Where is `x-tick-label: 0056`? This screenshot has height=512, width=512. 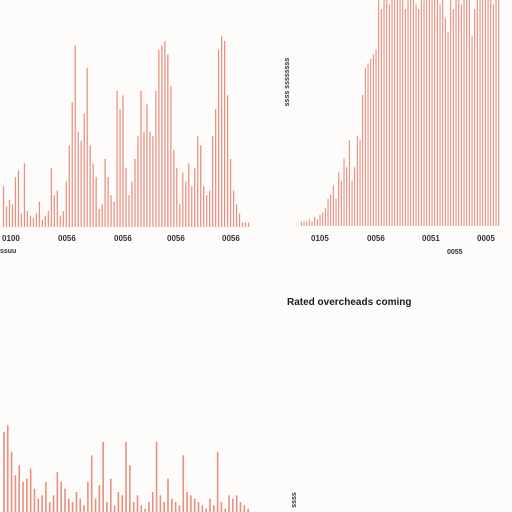
x-tick-label: 0056 is located at coordinates (376, 238).